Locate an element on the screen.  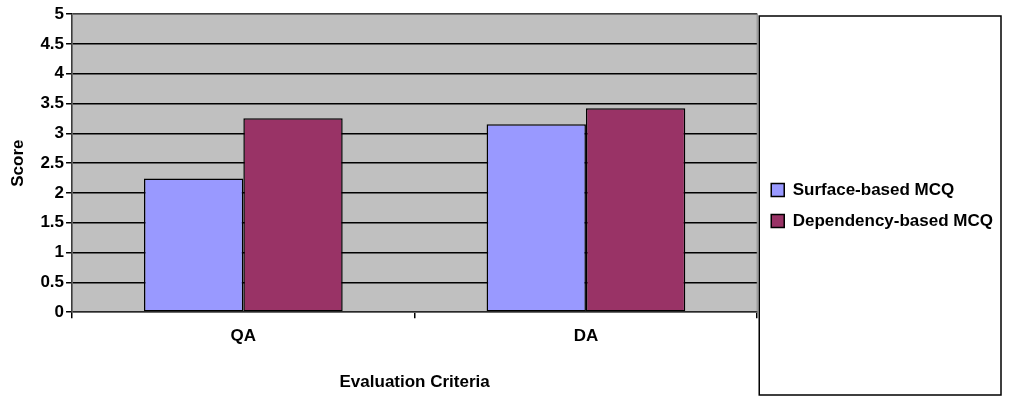
y-axis-title: Score is located at coordinates (17, 163).